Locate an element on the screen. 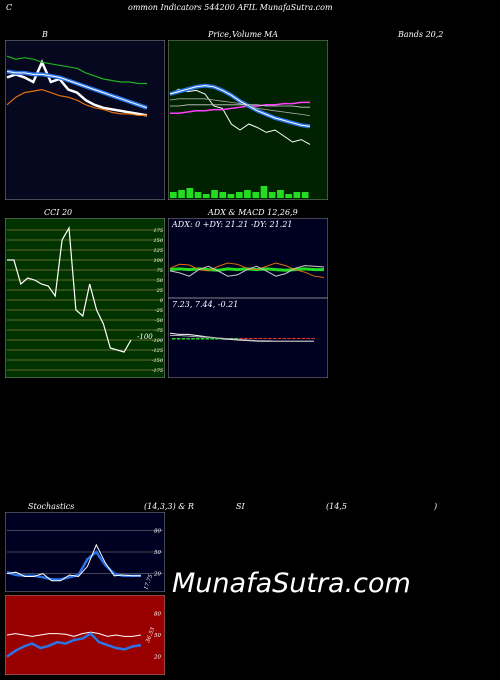 The height and width of the screenshot is (680, 500). rsi-line-white is located at coordinates (74, 634).